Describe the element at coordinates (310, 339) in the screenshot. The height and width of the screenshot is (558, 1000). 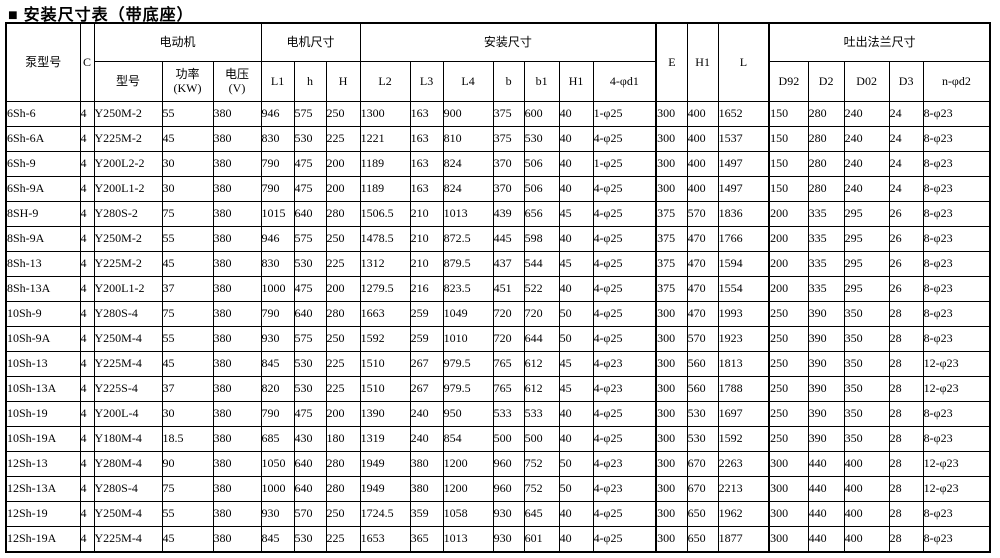
I see `cell-h-lower: 575` at that location.